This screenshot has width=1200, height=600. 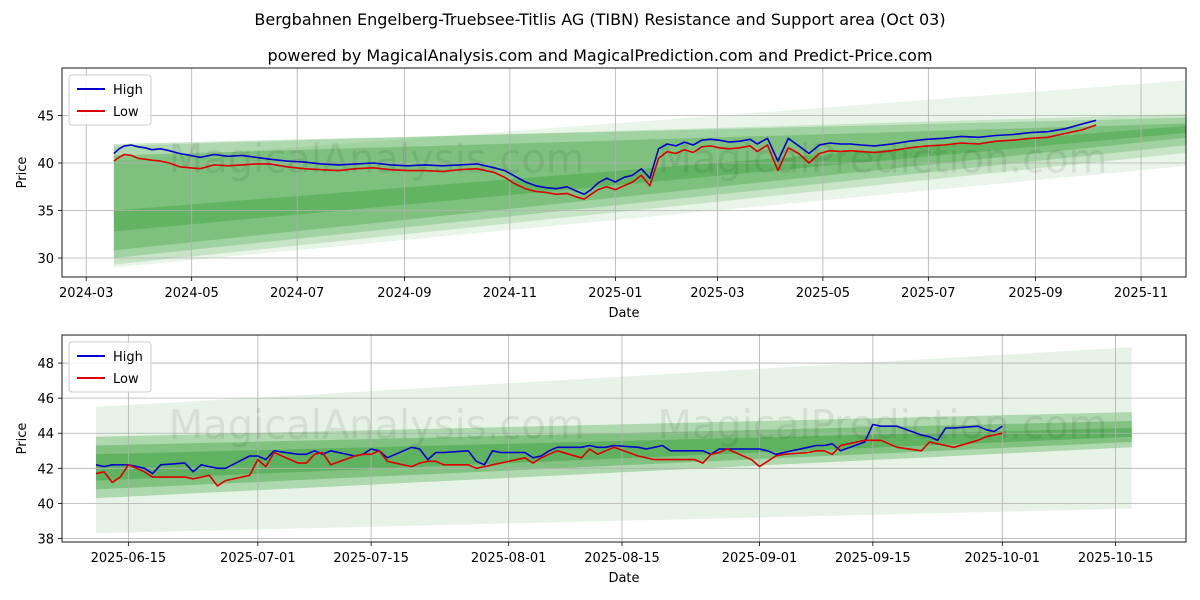 What do you see at coordinates (883, 160) in the screenshot?
I see `watermark-right: MagicalPrediction.com` at bounding box center [883, 160].